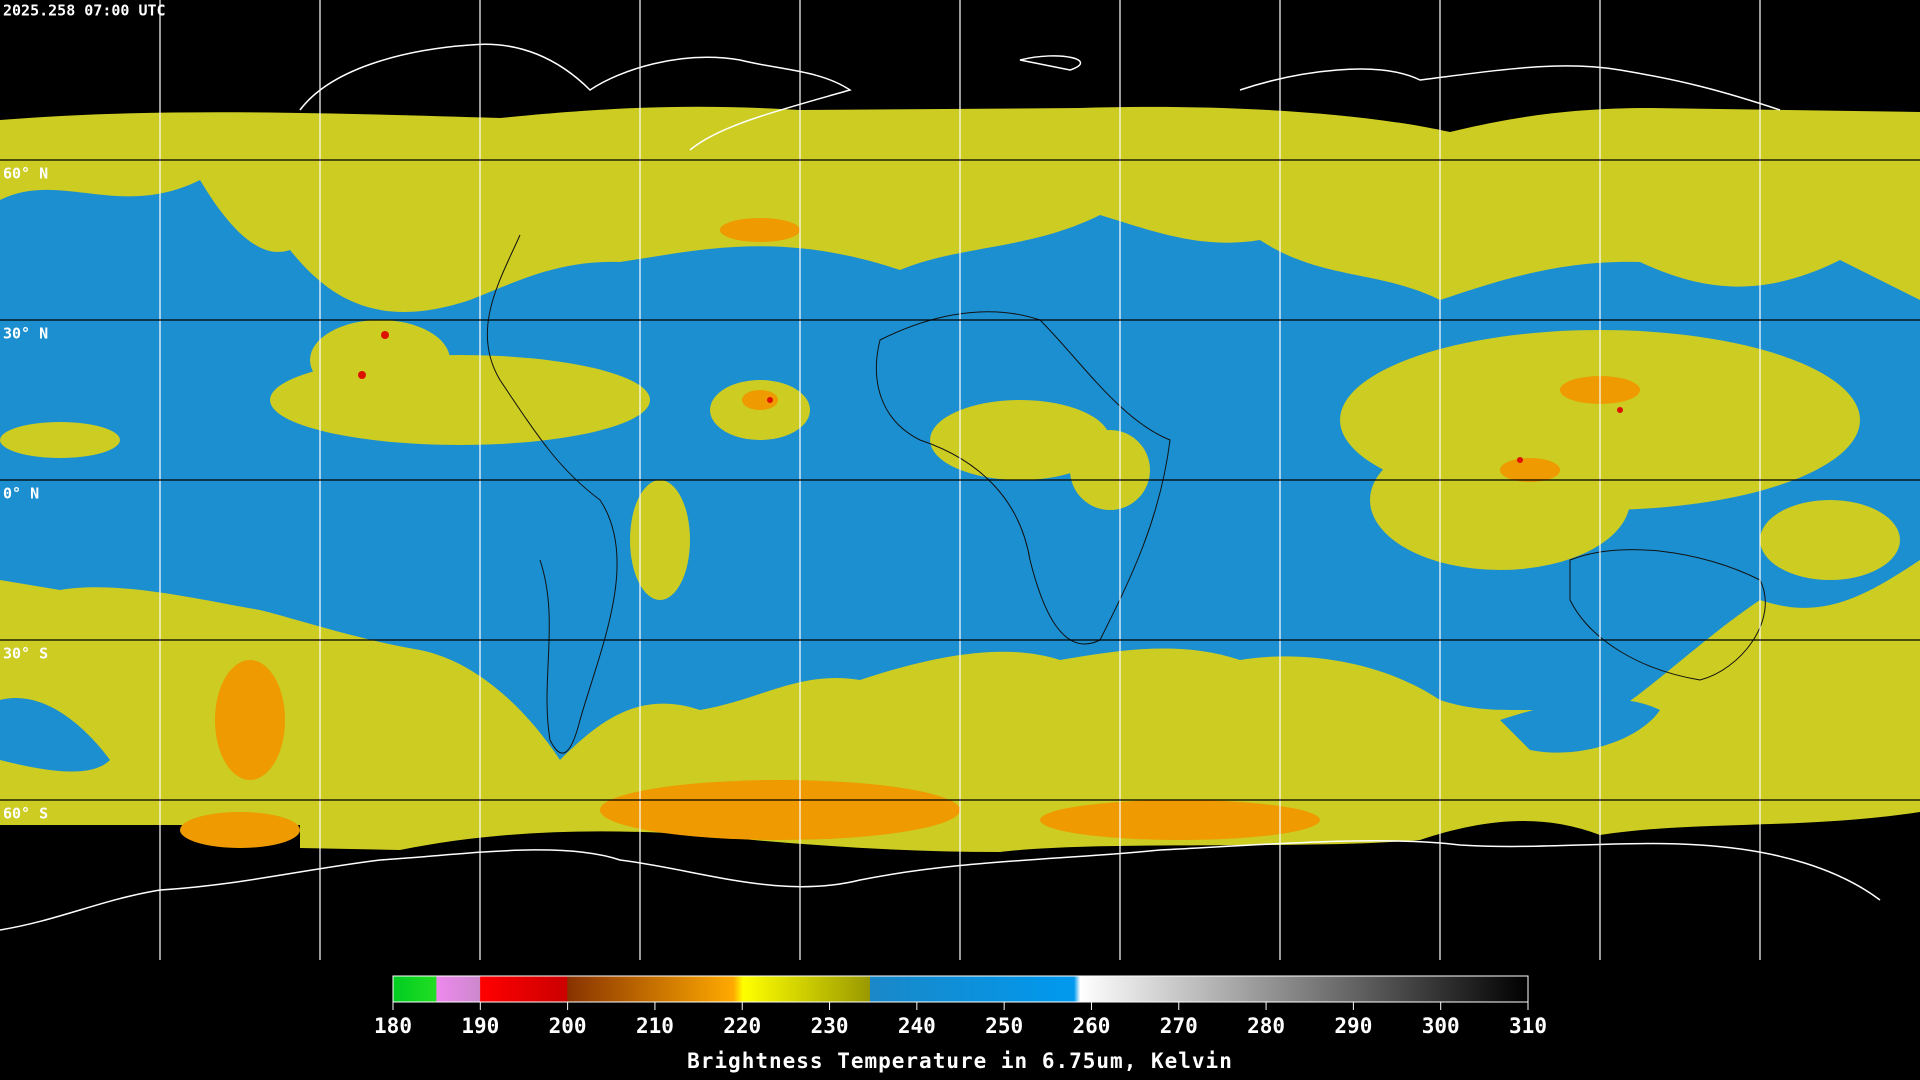  What do you see at coordinates (25, 174) in the screenshot?
I see `latitude-label: 60° N` at bounding box center [25, 174].